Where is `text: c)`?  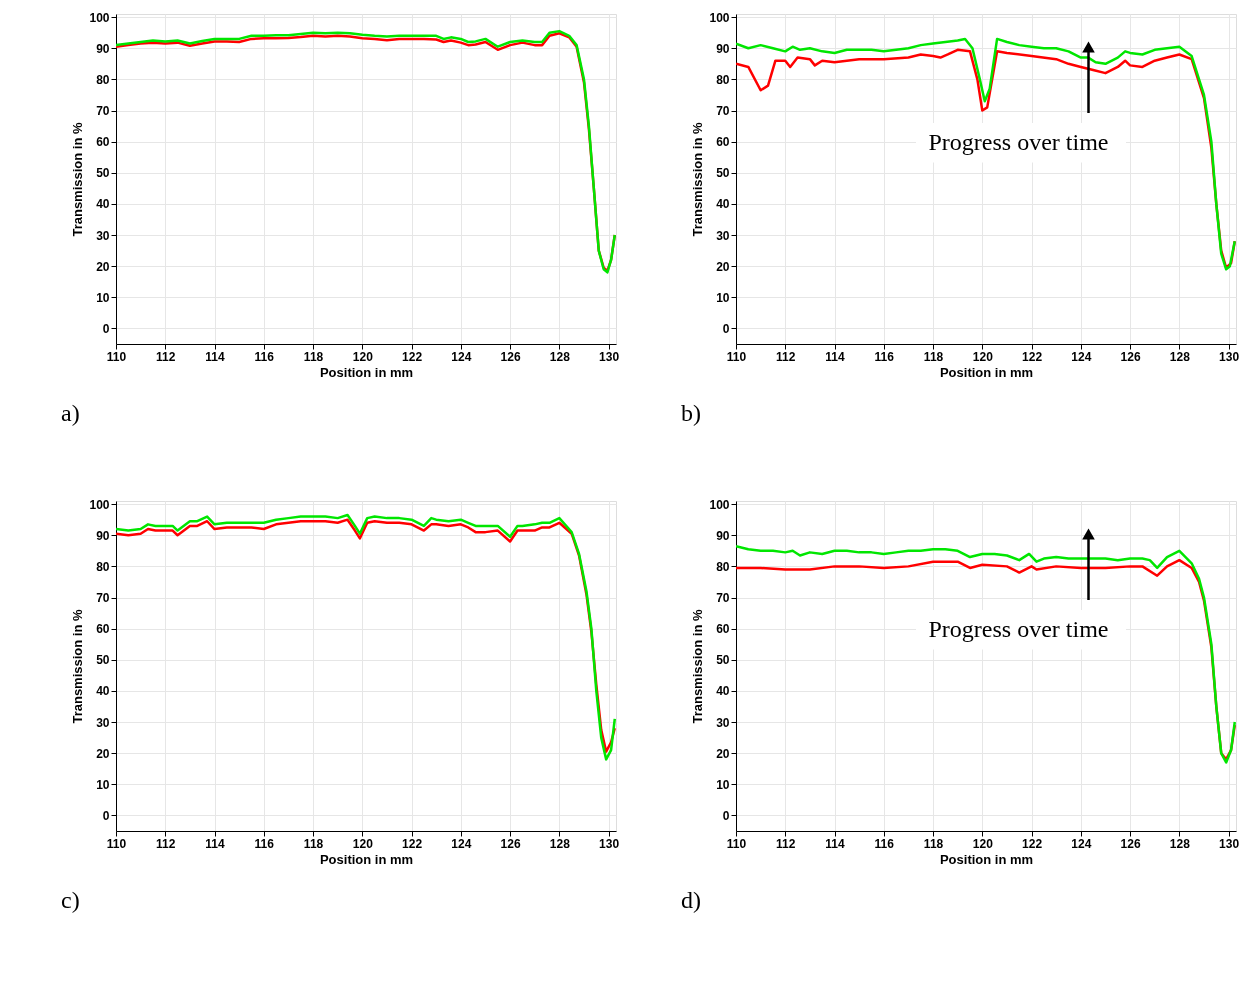
text: c) is located at coordinates (70, 900).